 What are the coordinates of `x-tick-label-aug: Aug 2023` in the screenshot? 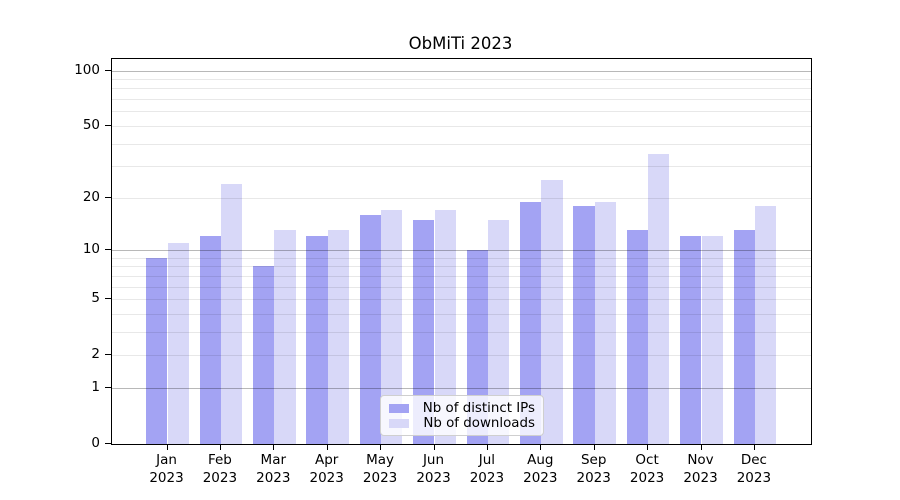 It's located at (540, 469).